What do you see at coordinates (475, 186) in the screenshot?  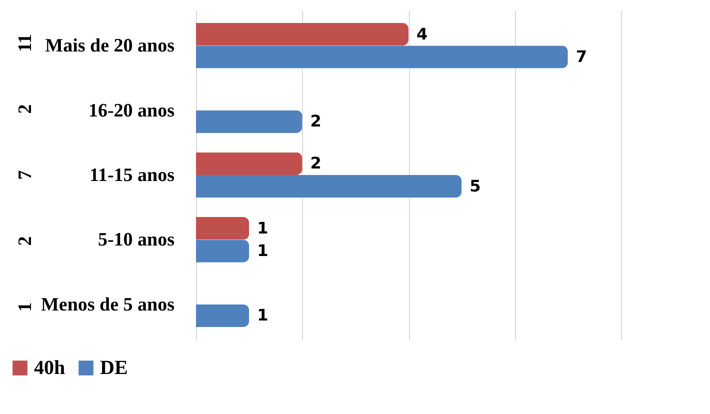 I see `data-label: 5` at bounding box center [475, 186].